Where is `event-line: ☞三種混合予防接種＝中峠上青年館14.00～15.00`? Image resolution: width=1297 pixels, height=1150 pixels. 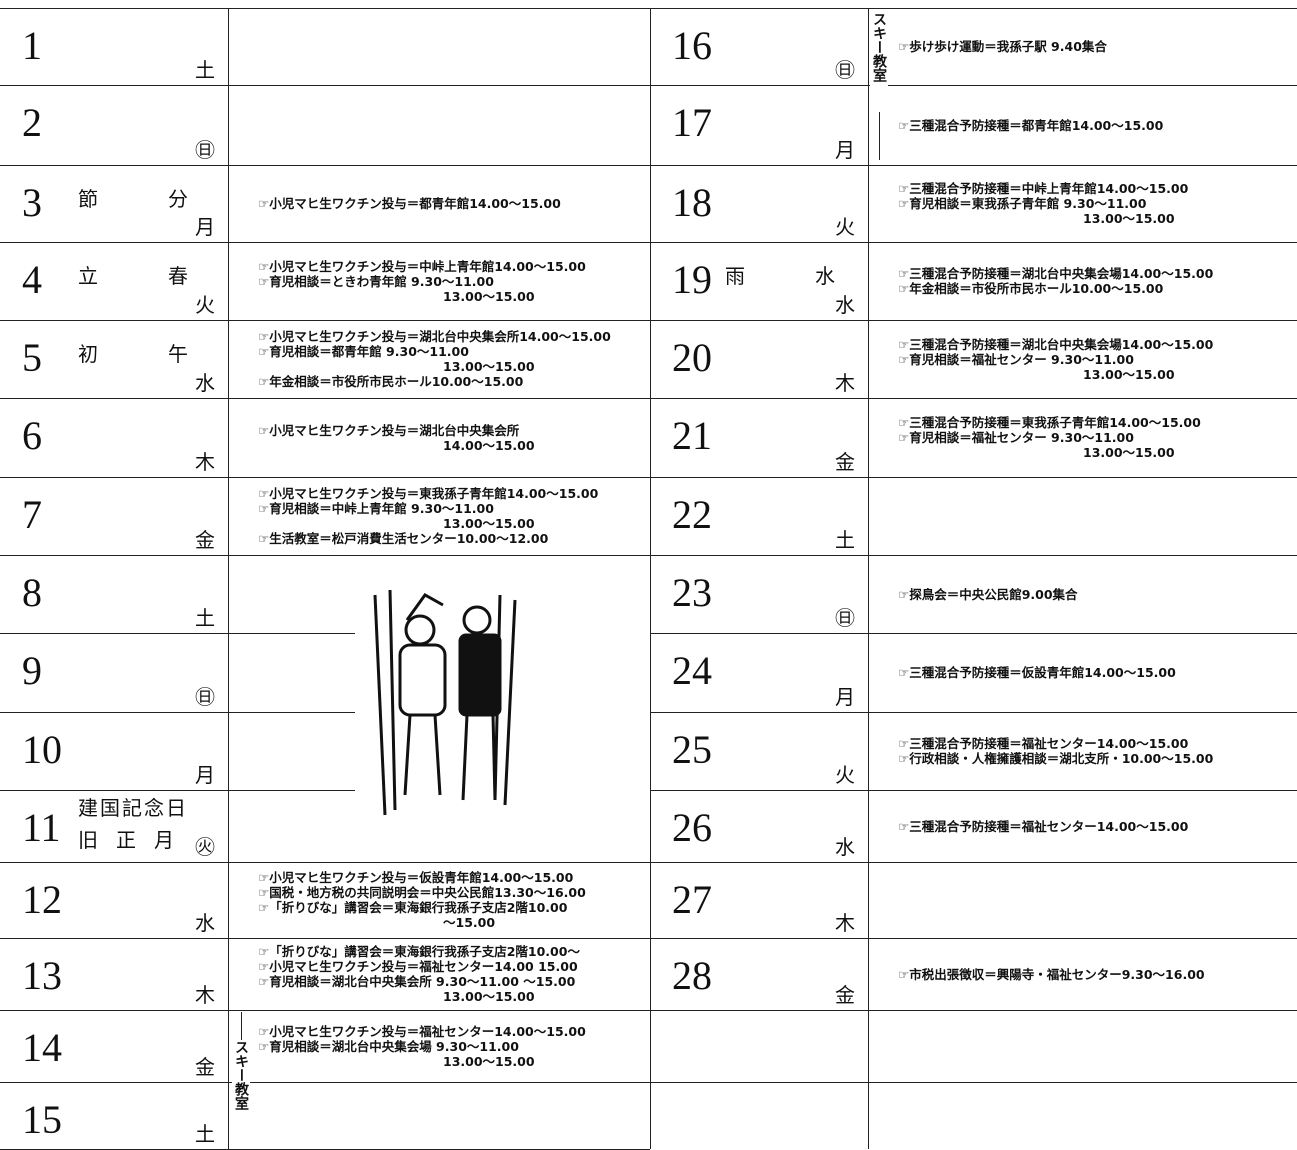
event-line: ☞三種混合予防接種＝中峠上青年館14.00～15.00 is located at coordinates (1043, 188).